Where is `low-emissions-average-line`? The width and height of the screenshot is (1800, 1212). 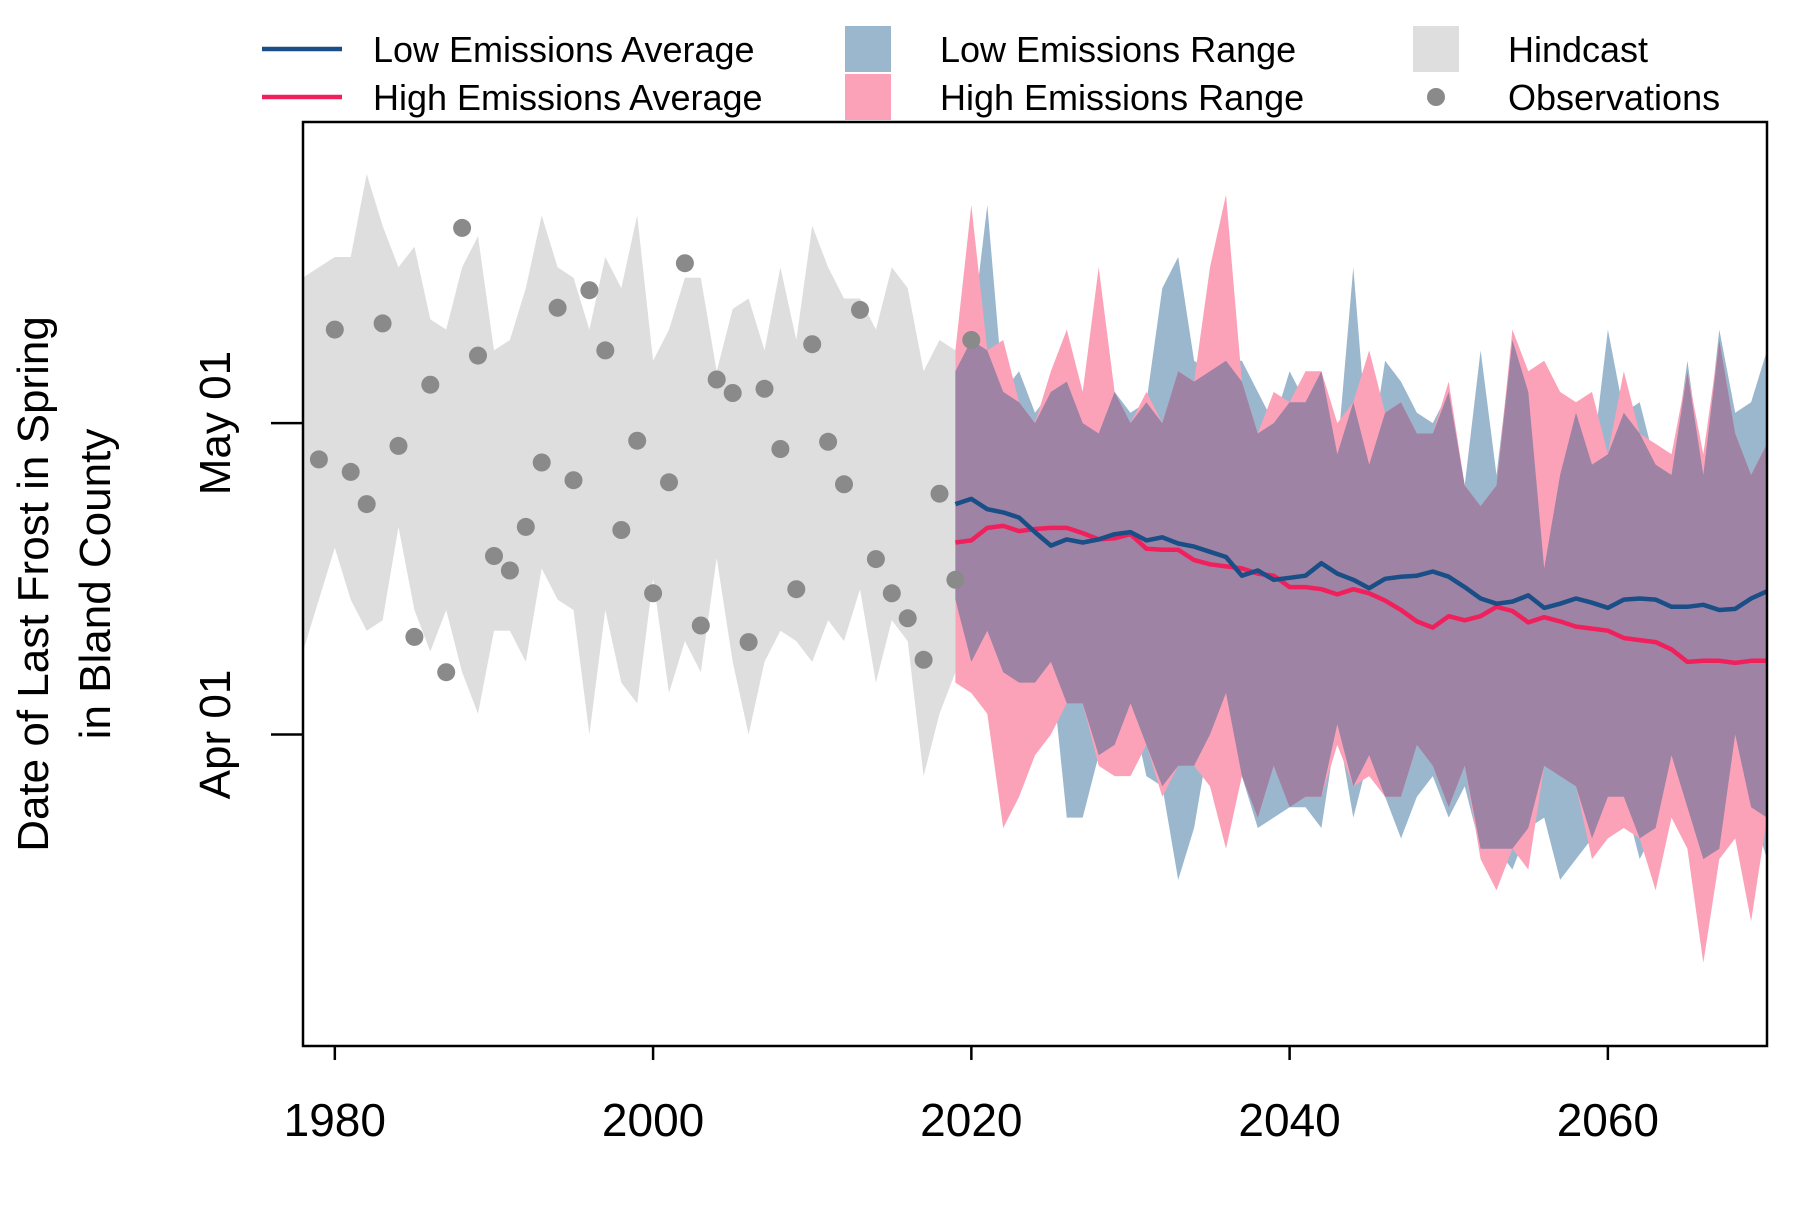 low-emissions-average-line is located at coordinates (1360, 554).